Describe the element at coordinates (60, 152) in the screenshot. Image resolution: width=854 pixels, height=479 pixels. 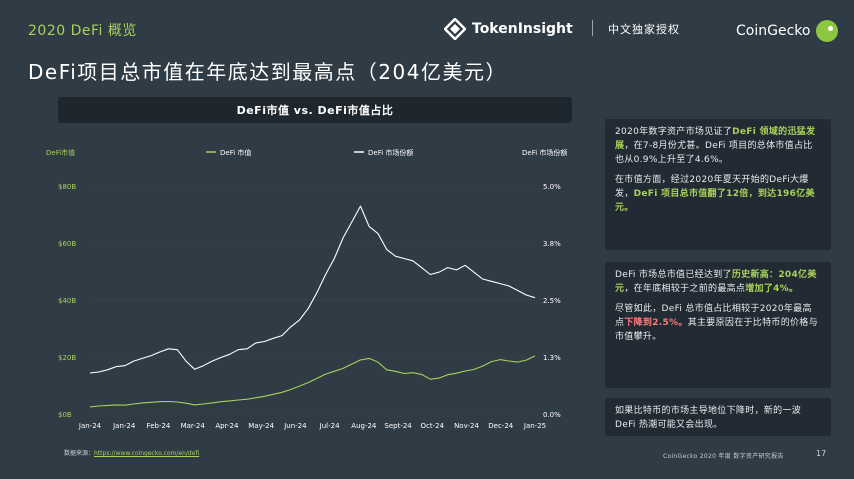
I see `y-left-axis-label: DeFi市值` at that location.